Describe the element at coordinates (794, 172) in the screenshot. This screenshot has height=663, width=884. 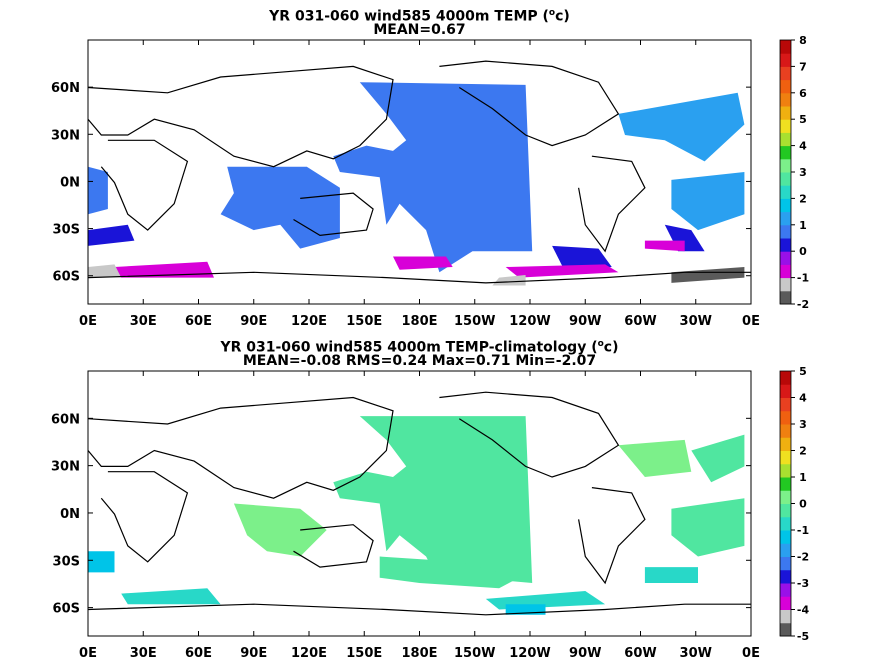
I see `top-colorbar: 8 7 6 5 4 3 2 1 0 -1 -2` at that location.